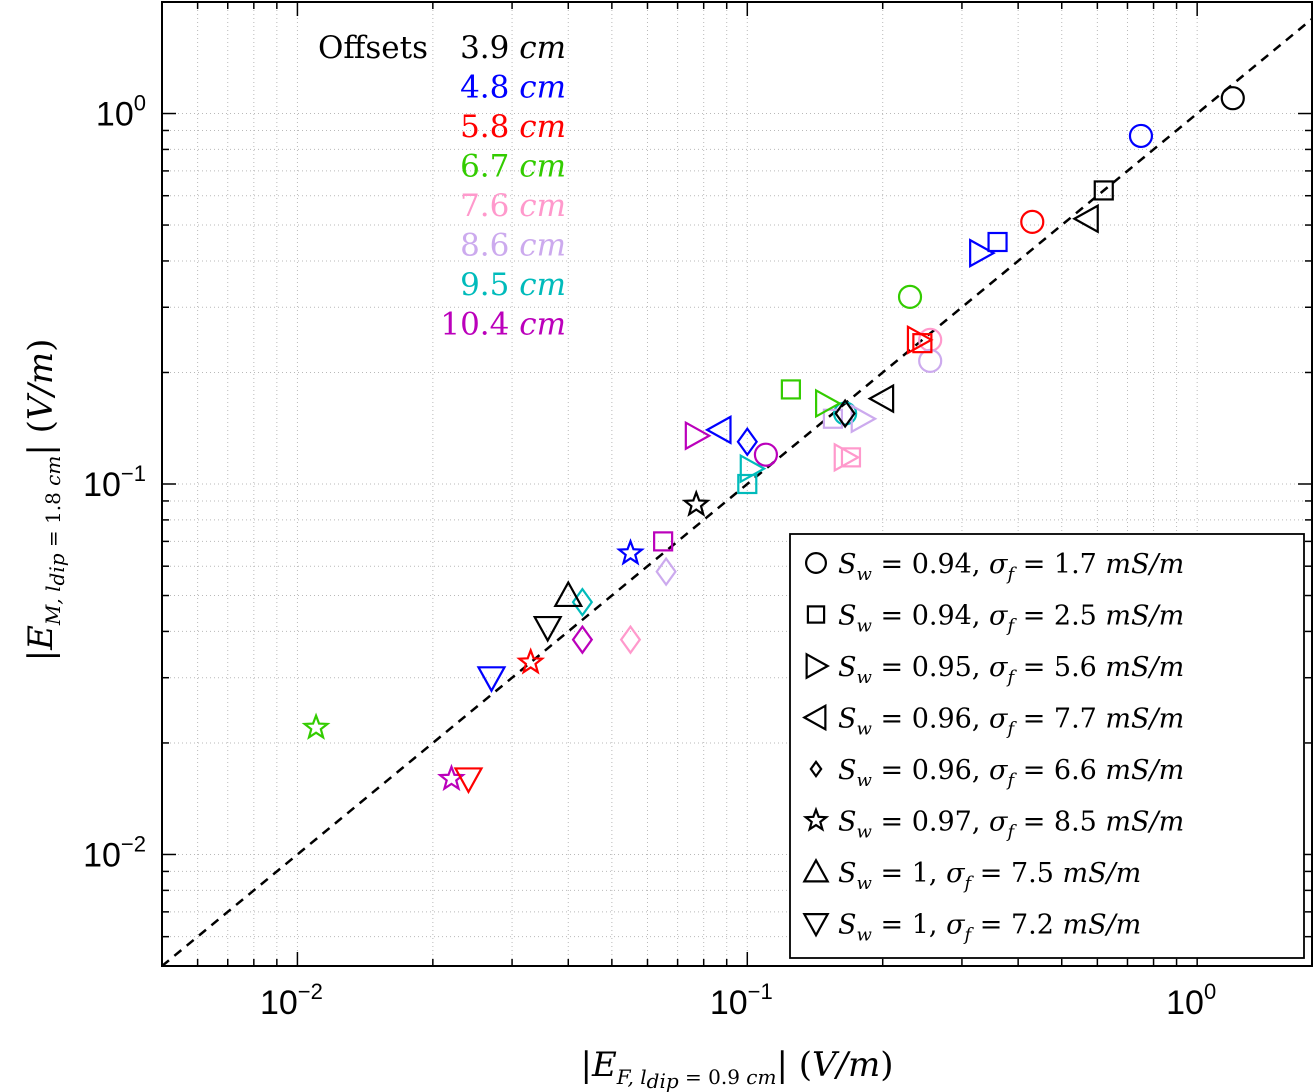 Image resolution: width=1314 pixels, height=1092 pixels. I want to click on legend-entry: Sw = 0.94, σf = 1.7 mS/m, so click(1011, 567).